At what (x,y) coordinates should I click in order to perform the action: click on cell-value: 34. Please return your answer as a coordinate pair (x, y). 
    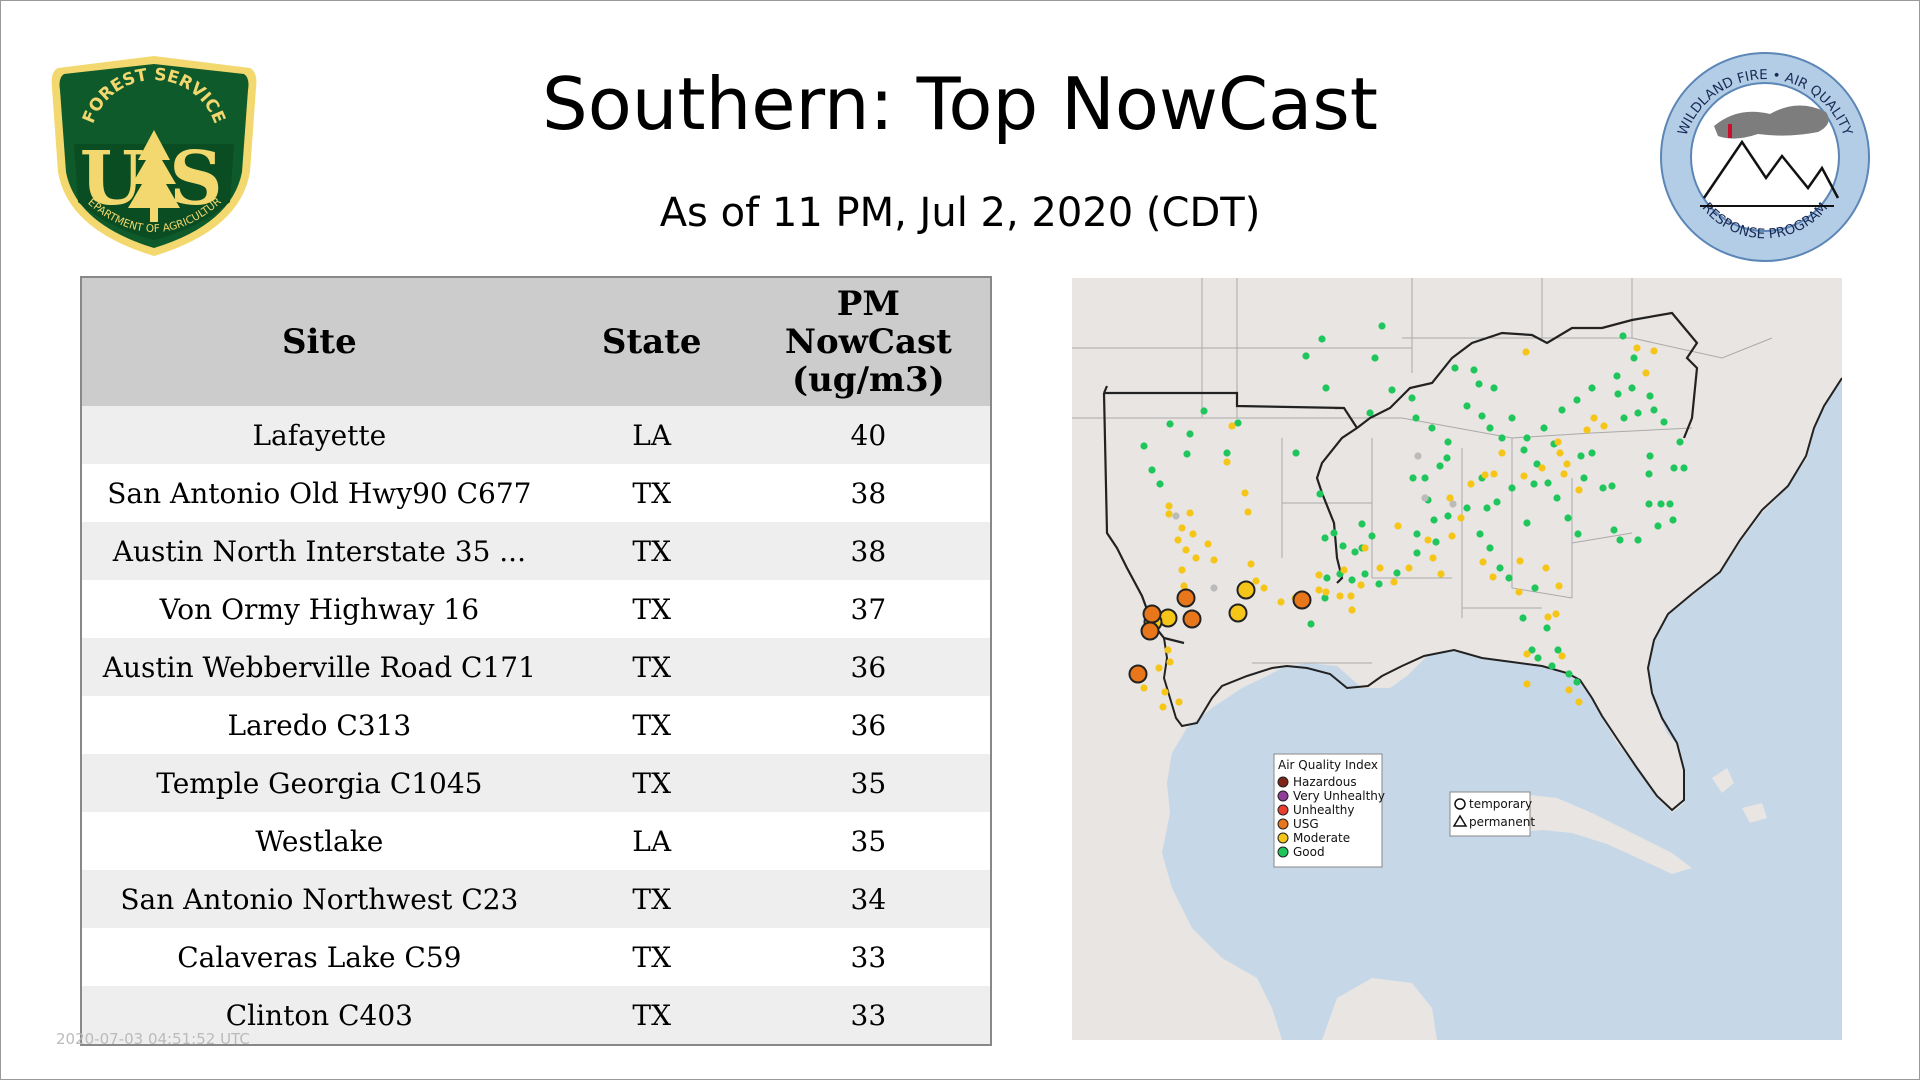
    Looking at the image, I should click on (868, 899).